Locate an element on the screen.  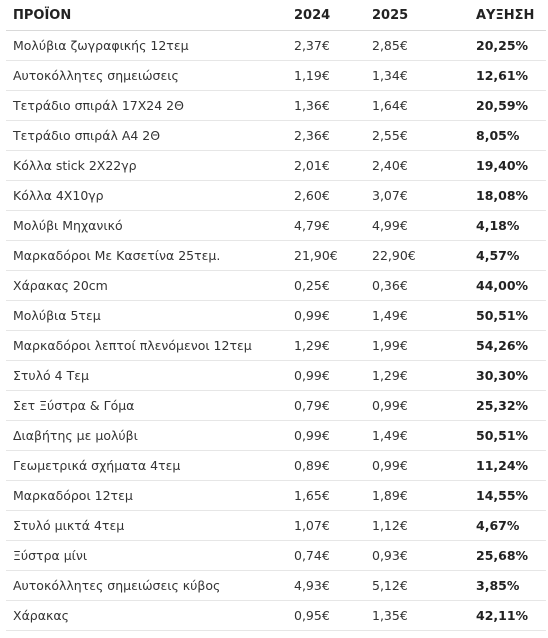
price-2024-cell: 1,19€ is located at coordinates (326, 75).